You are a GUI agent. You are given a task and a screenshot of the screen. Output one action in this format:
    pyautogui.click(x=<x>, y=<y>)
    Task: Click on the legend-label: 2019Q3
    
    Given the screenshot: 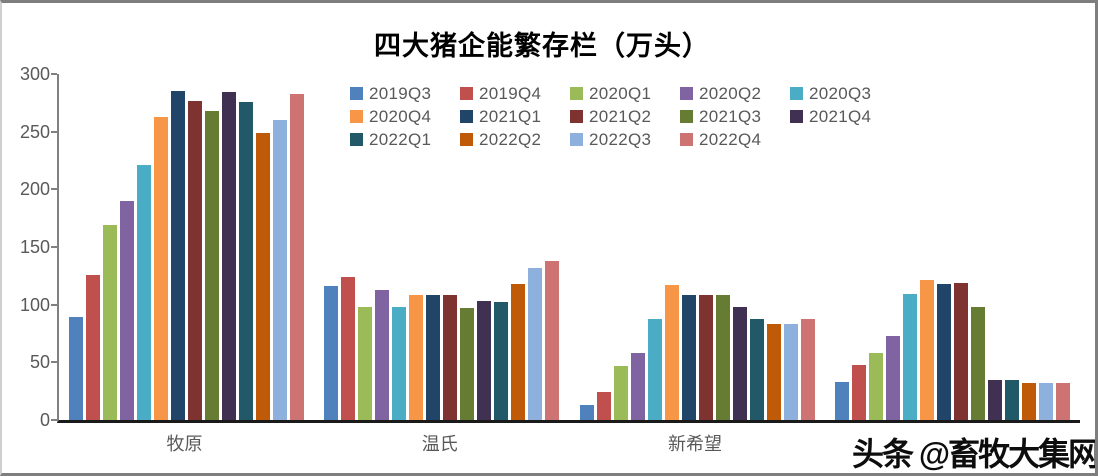 What is the action you would take?
    pyautogui.click(x=400, y=93)
    